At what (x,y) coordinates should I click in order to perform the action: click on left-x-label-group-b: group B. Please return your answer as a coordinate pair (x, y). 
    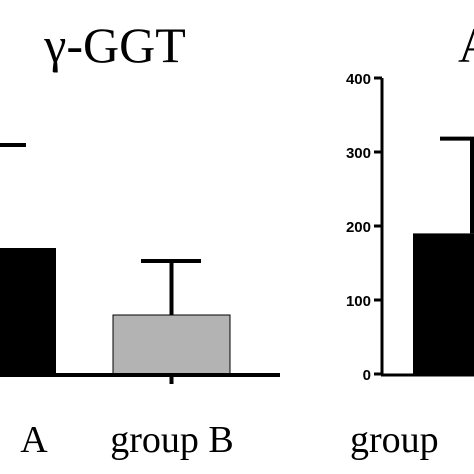
    Looking at the image, I should click on (172, 440).